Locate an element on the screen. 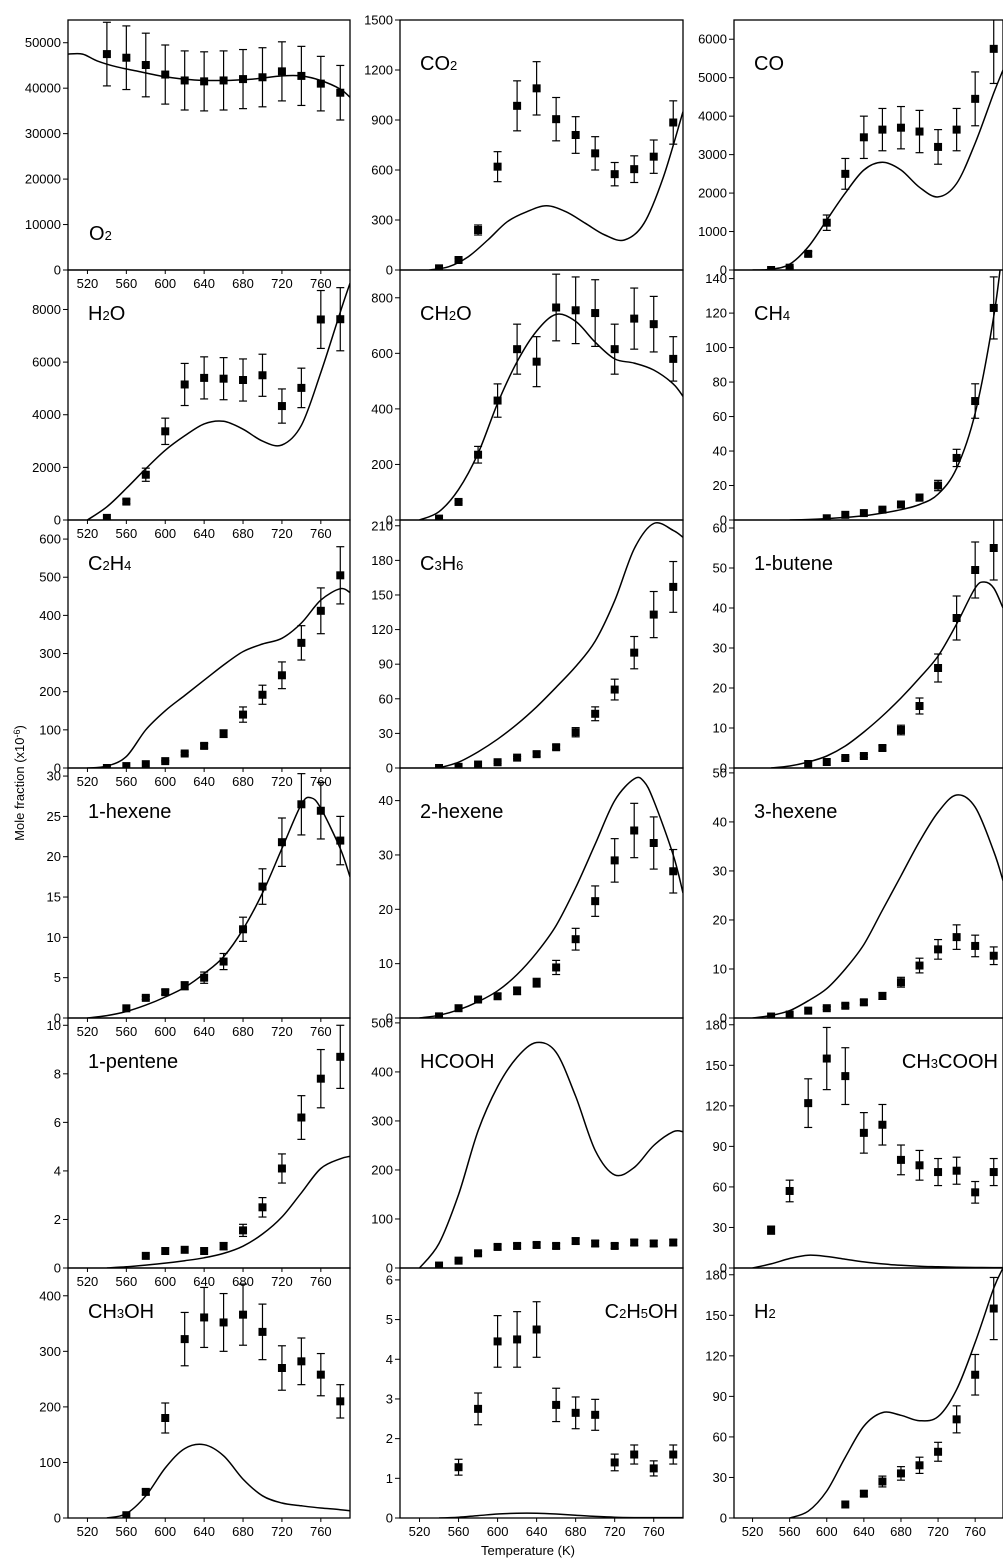  panel-label: CO2 is located at coordinates (438, 64).